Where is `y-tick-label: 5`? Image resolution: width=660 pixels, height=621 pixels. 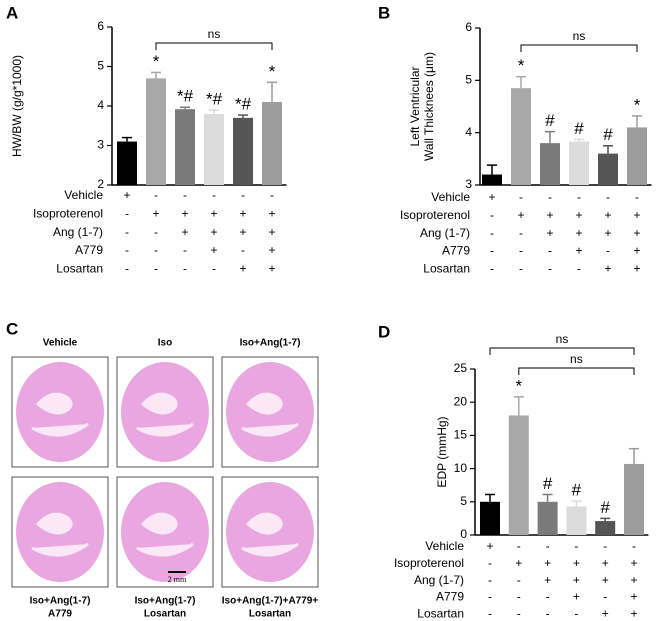 y-tick-label: 5 is located at coordinates (100, 66).